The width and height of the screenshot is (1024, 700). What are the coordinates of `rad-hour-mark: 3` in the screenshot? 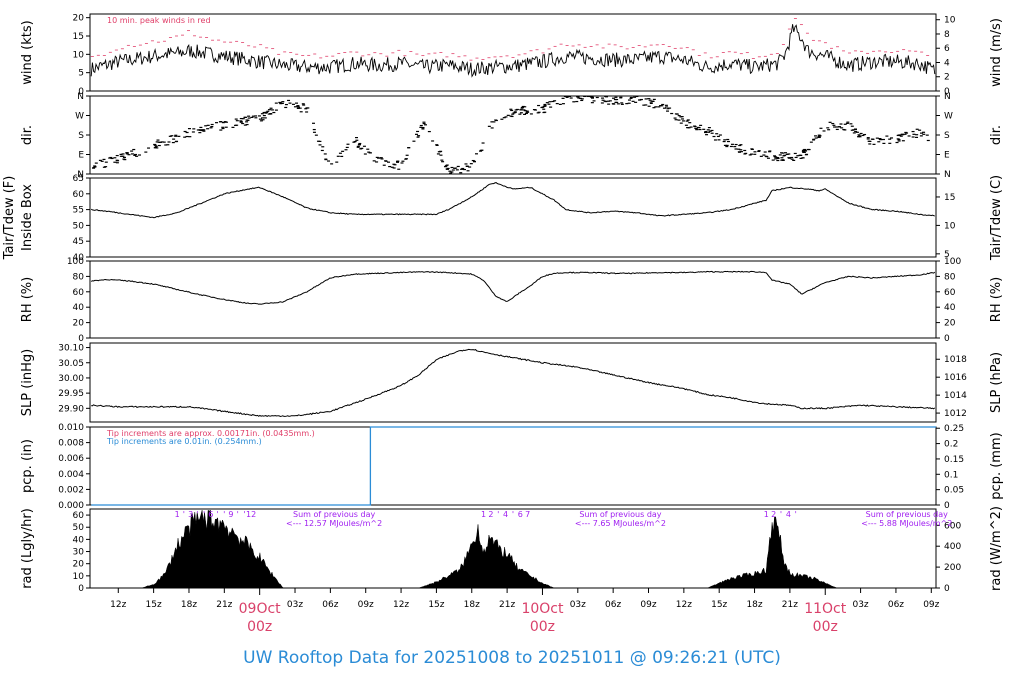 It's located at (190, 514).